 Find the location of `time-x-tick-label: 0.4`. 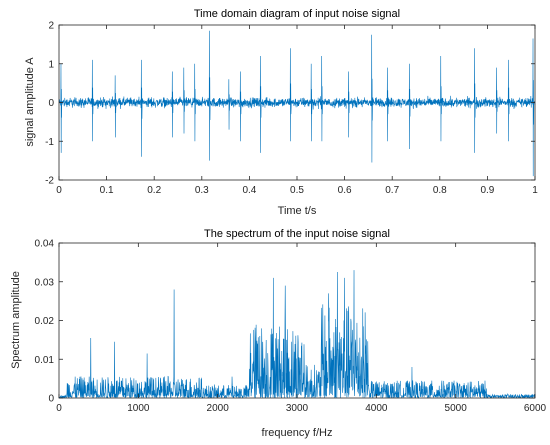

time-x-tick-label: 0.4 is located at coordinates (249, 190).